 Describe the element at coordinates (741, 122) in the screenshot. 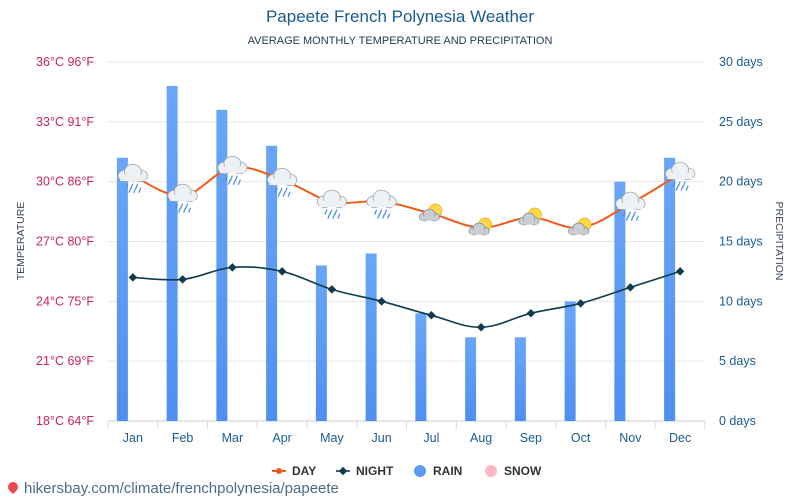

I see `right-tick-label: 25 days` at that location.